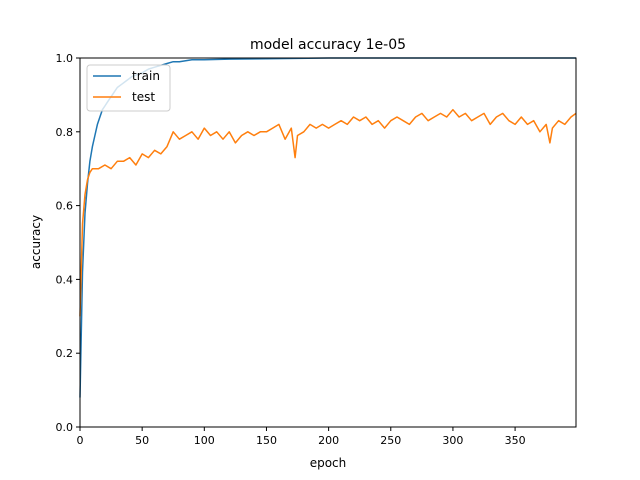  What do you see at coordinates (65, 206) in the screenshot?
I see `y-tick-label: 0.6` at bounding box center [65, 206].